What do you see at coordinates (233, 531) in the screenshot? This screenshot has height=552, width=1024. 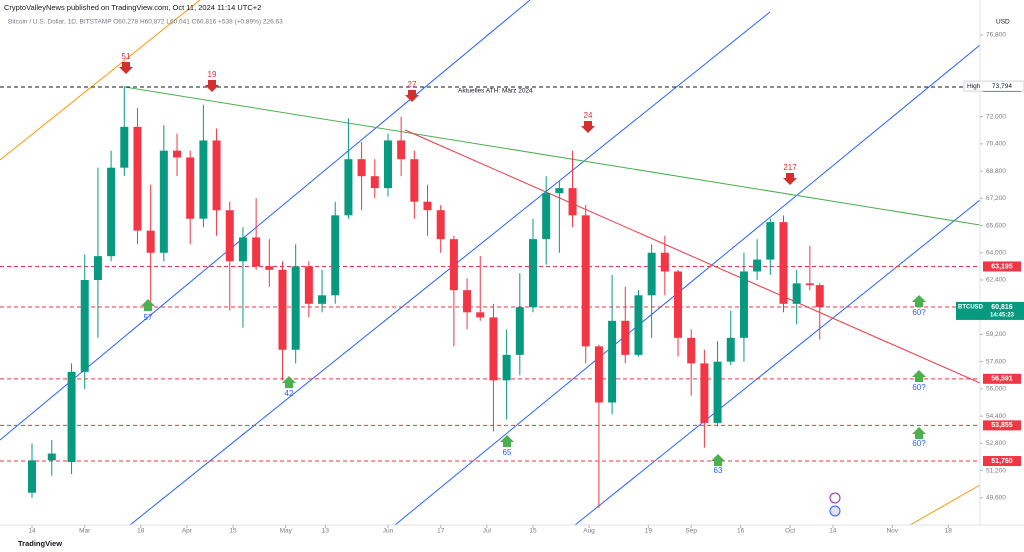 I see `x-tick-label: 15` at bounding box center [233, 531].